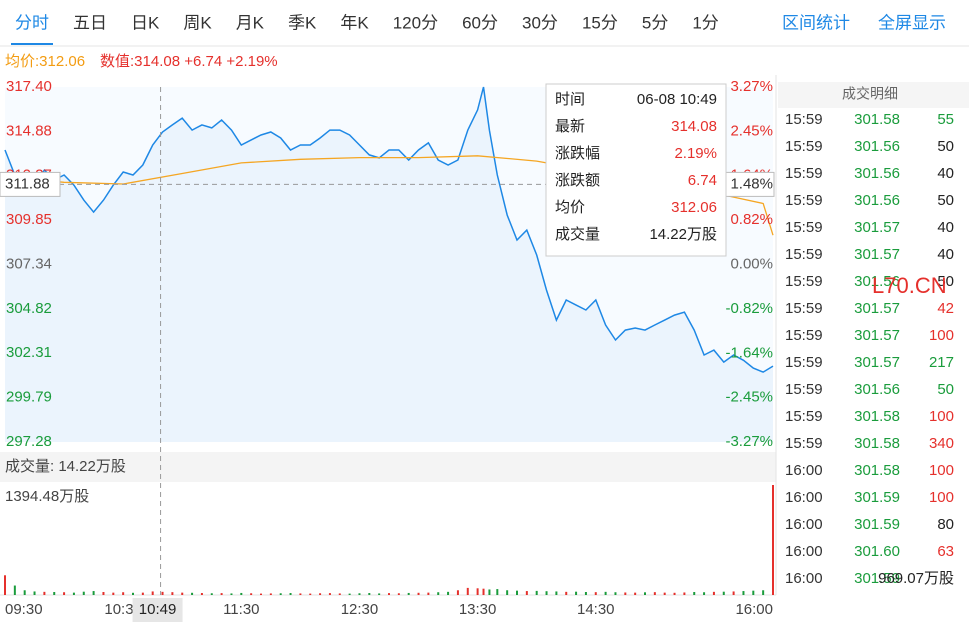  I want to click on y-tick-label: 309.85, so click(29, 219).